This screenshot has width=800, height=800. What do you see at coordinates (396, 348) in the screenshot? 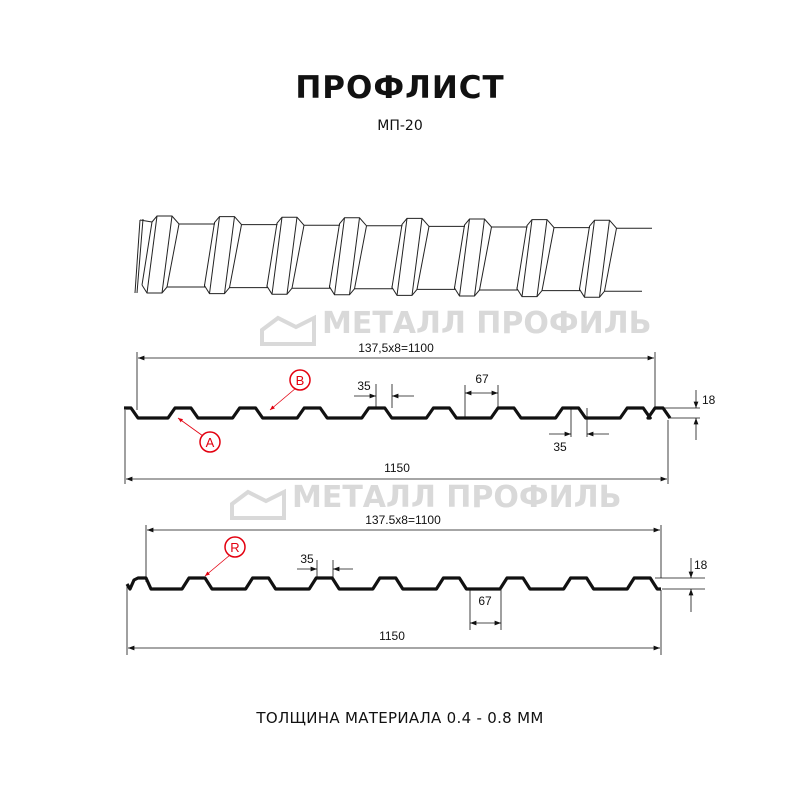
I see `pitch-label-a: 137,5x8=1100` at bounding box center [396, 348].